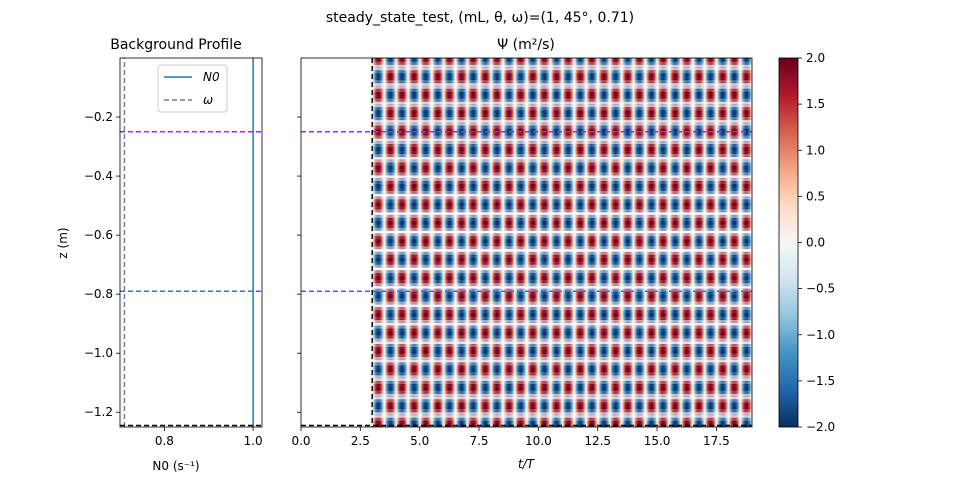 Image resolution: width=960 pixels, height=480 pixels. I want to click on right-x-ticks: 0.0 2.5 5.0 7.5 10.0 12.5 15.0 17.5, so click(510, 437).